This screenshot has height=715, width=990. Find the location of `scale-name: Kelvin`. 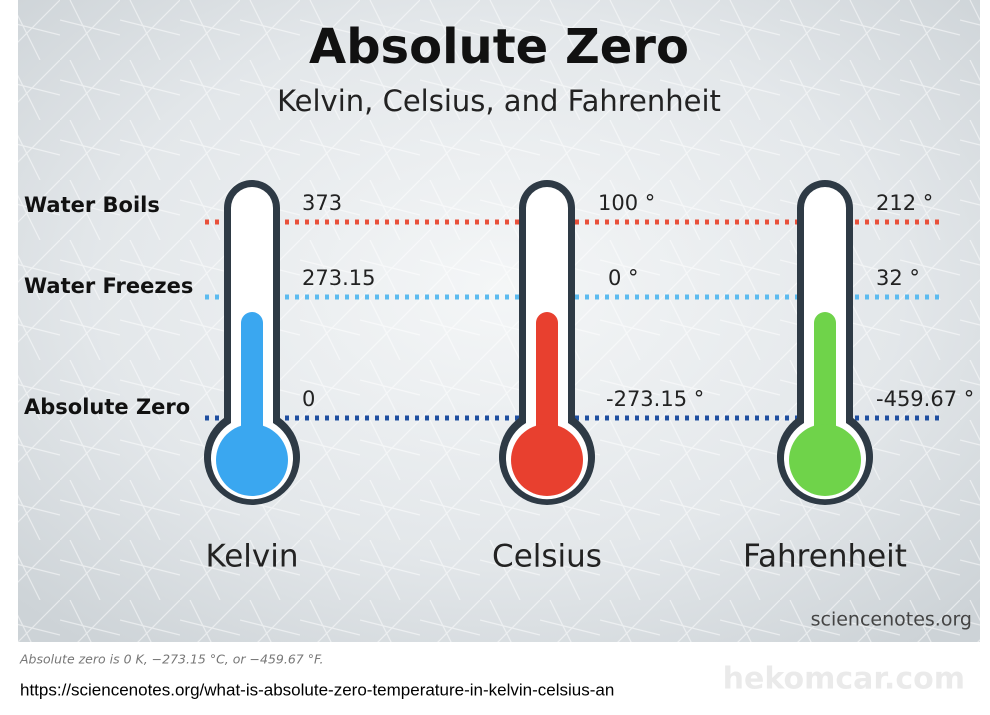

scale-name: Kelvin is located at coordinates (251, 557).